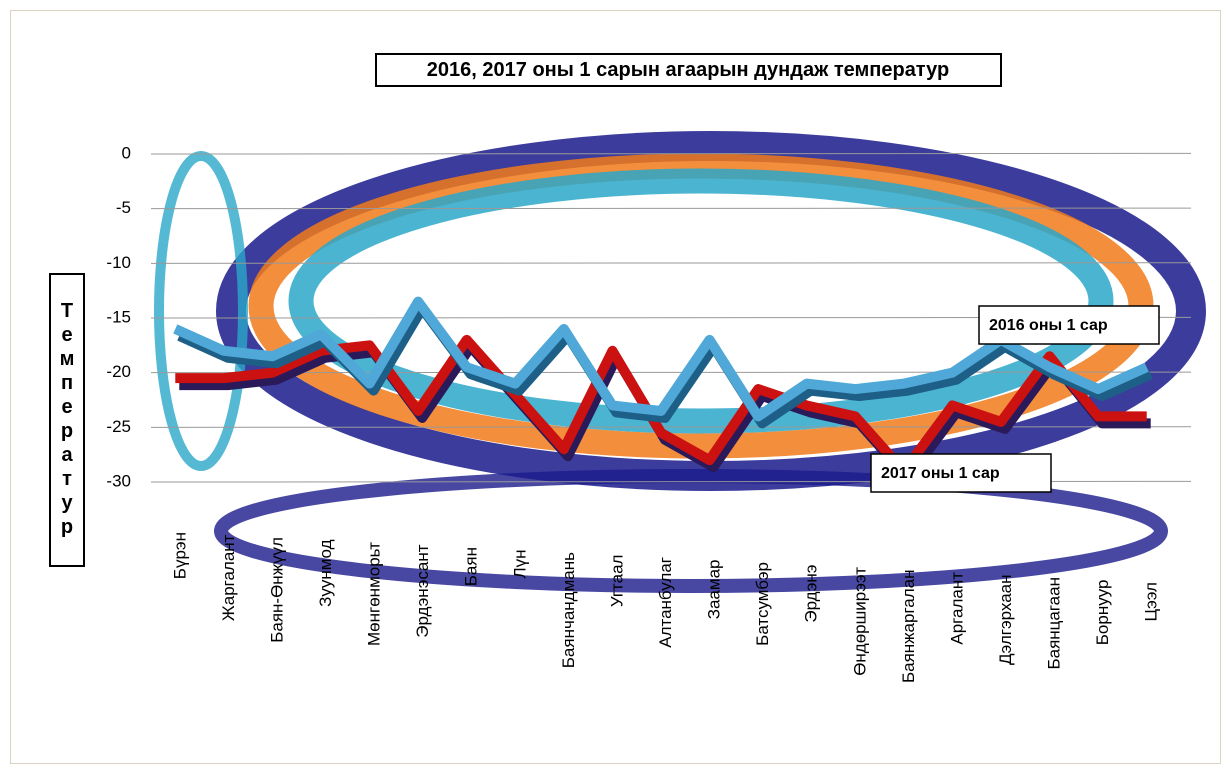 Image resolution: width=1231 pixels, height=774 pixels. I want to click on line, so click(661, 359).